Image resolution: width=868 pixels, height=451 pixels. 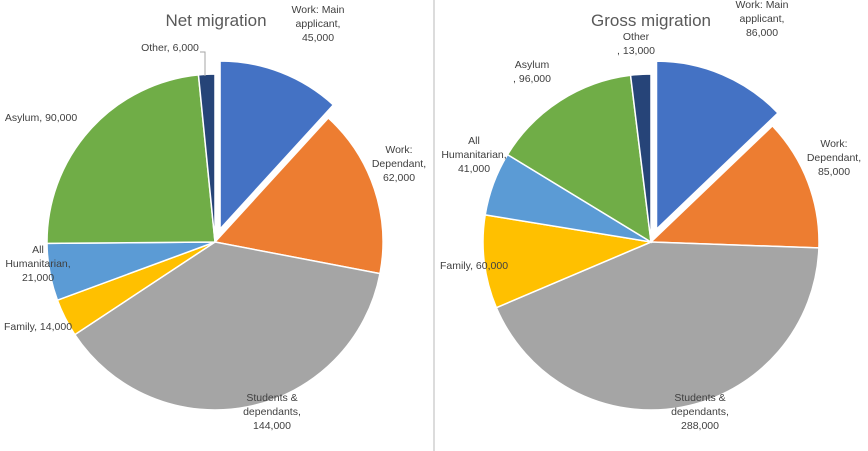 What do you see at coordinates (474, 266) in the screenshot?
I see `data-label-family: Family, 60,000` at bounding box center [474, 266].